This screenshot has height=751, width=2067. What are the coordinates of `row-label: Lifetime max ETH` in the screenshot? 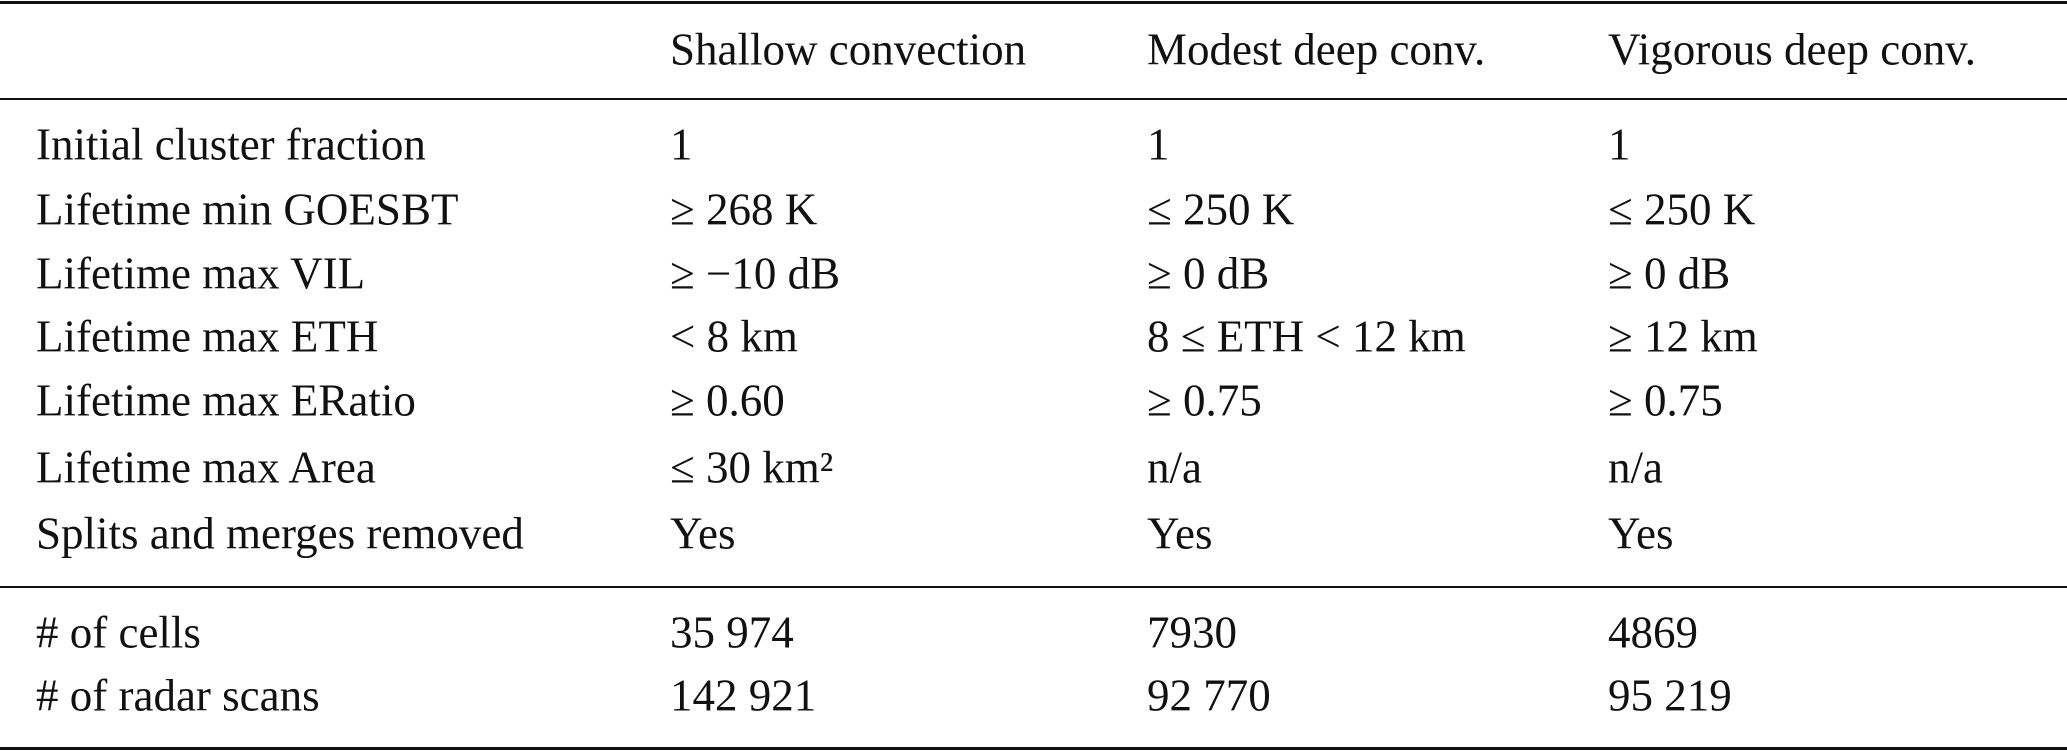 It's located at (207, 336).